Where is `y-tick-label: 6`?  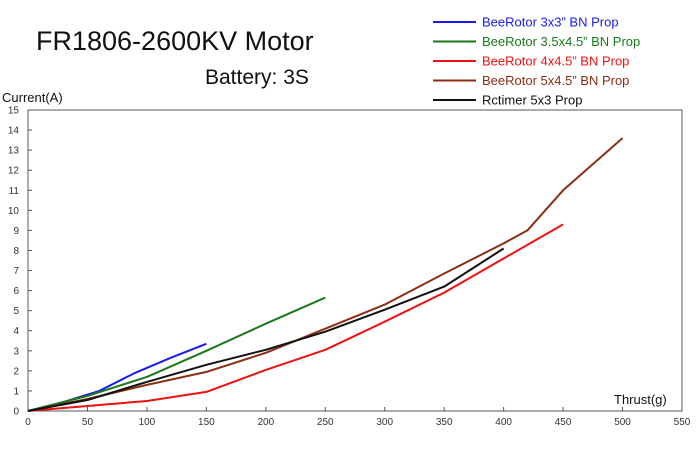
y-tick-label: 6 is located at coordinates (16, 291).